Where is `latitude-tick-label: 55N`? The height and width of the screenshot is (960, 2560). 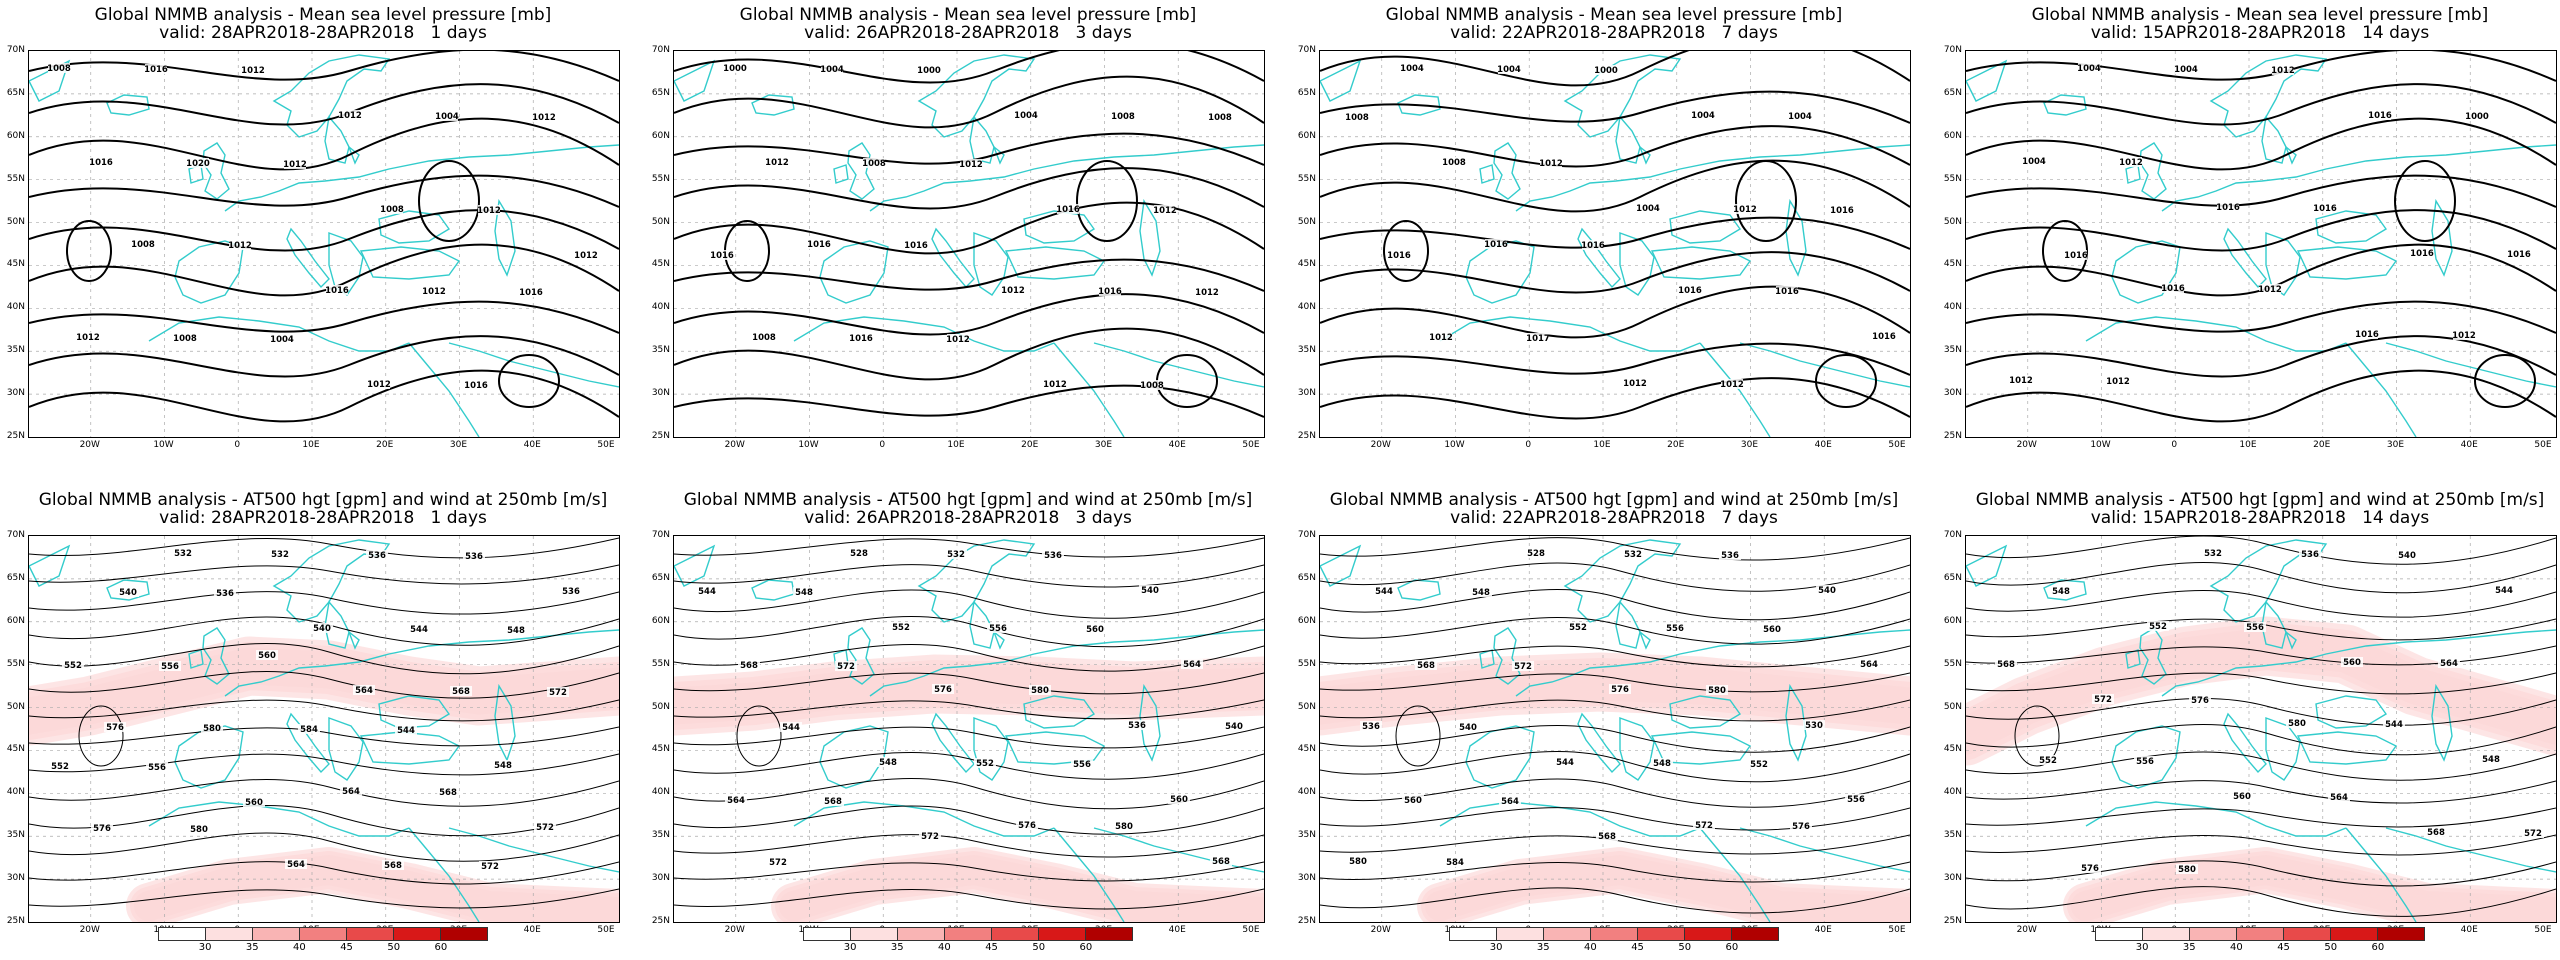 latitude-tick-label: 55N is located at coordinates (660, 178).